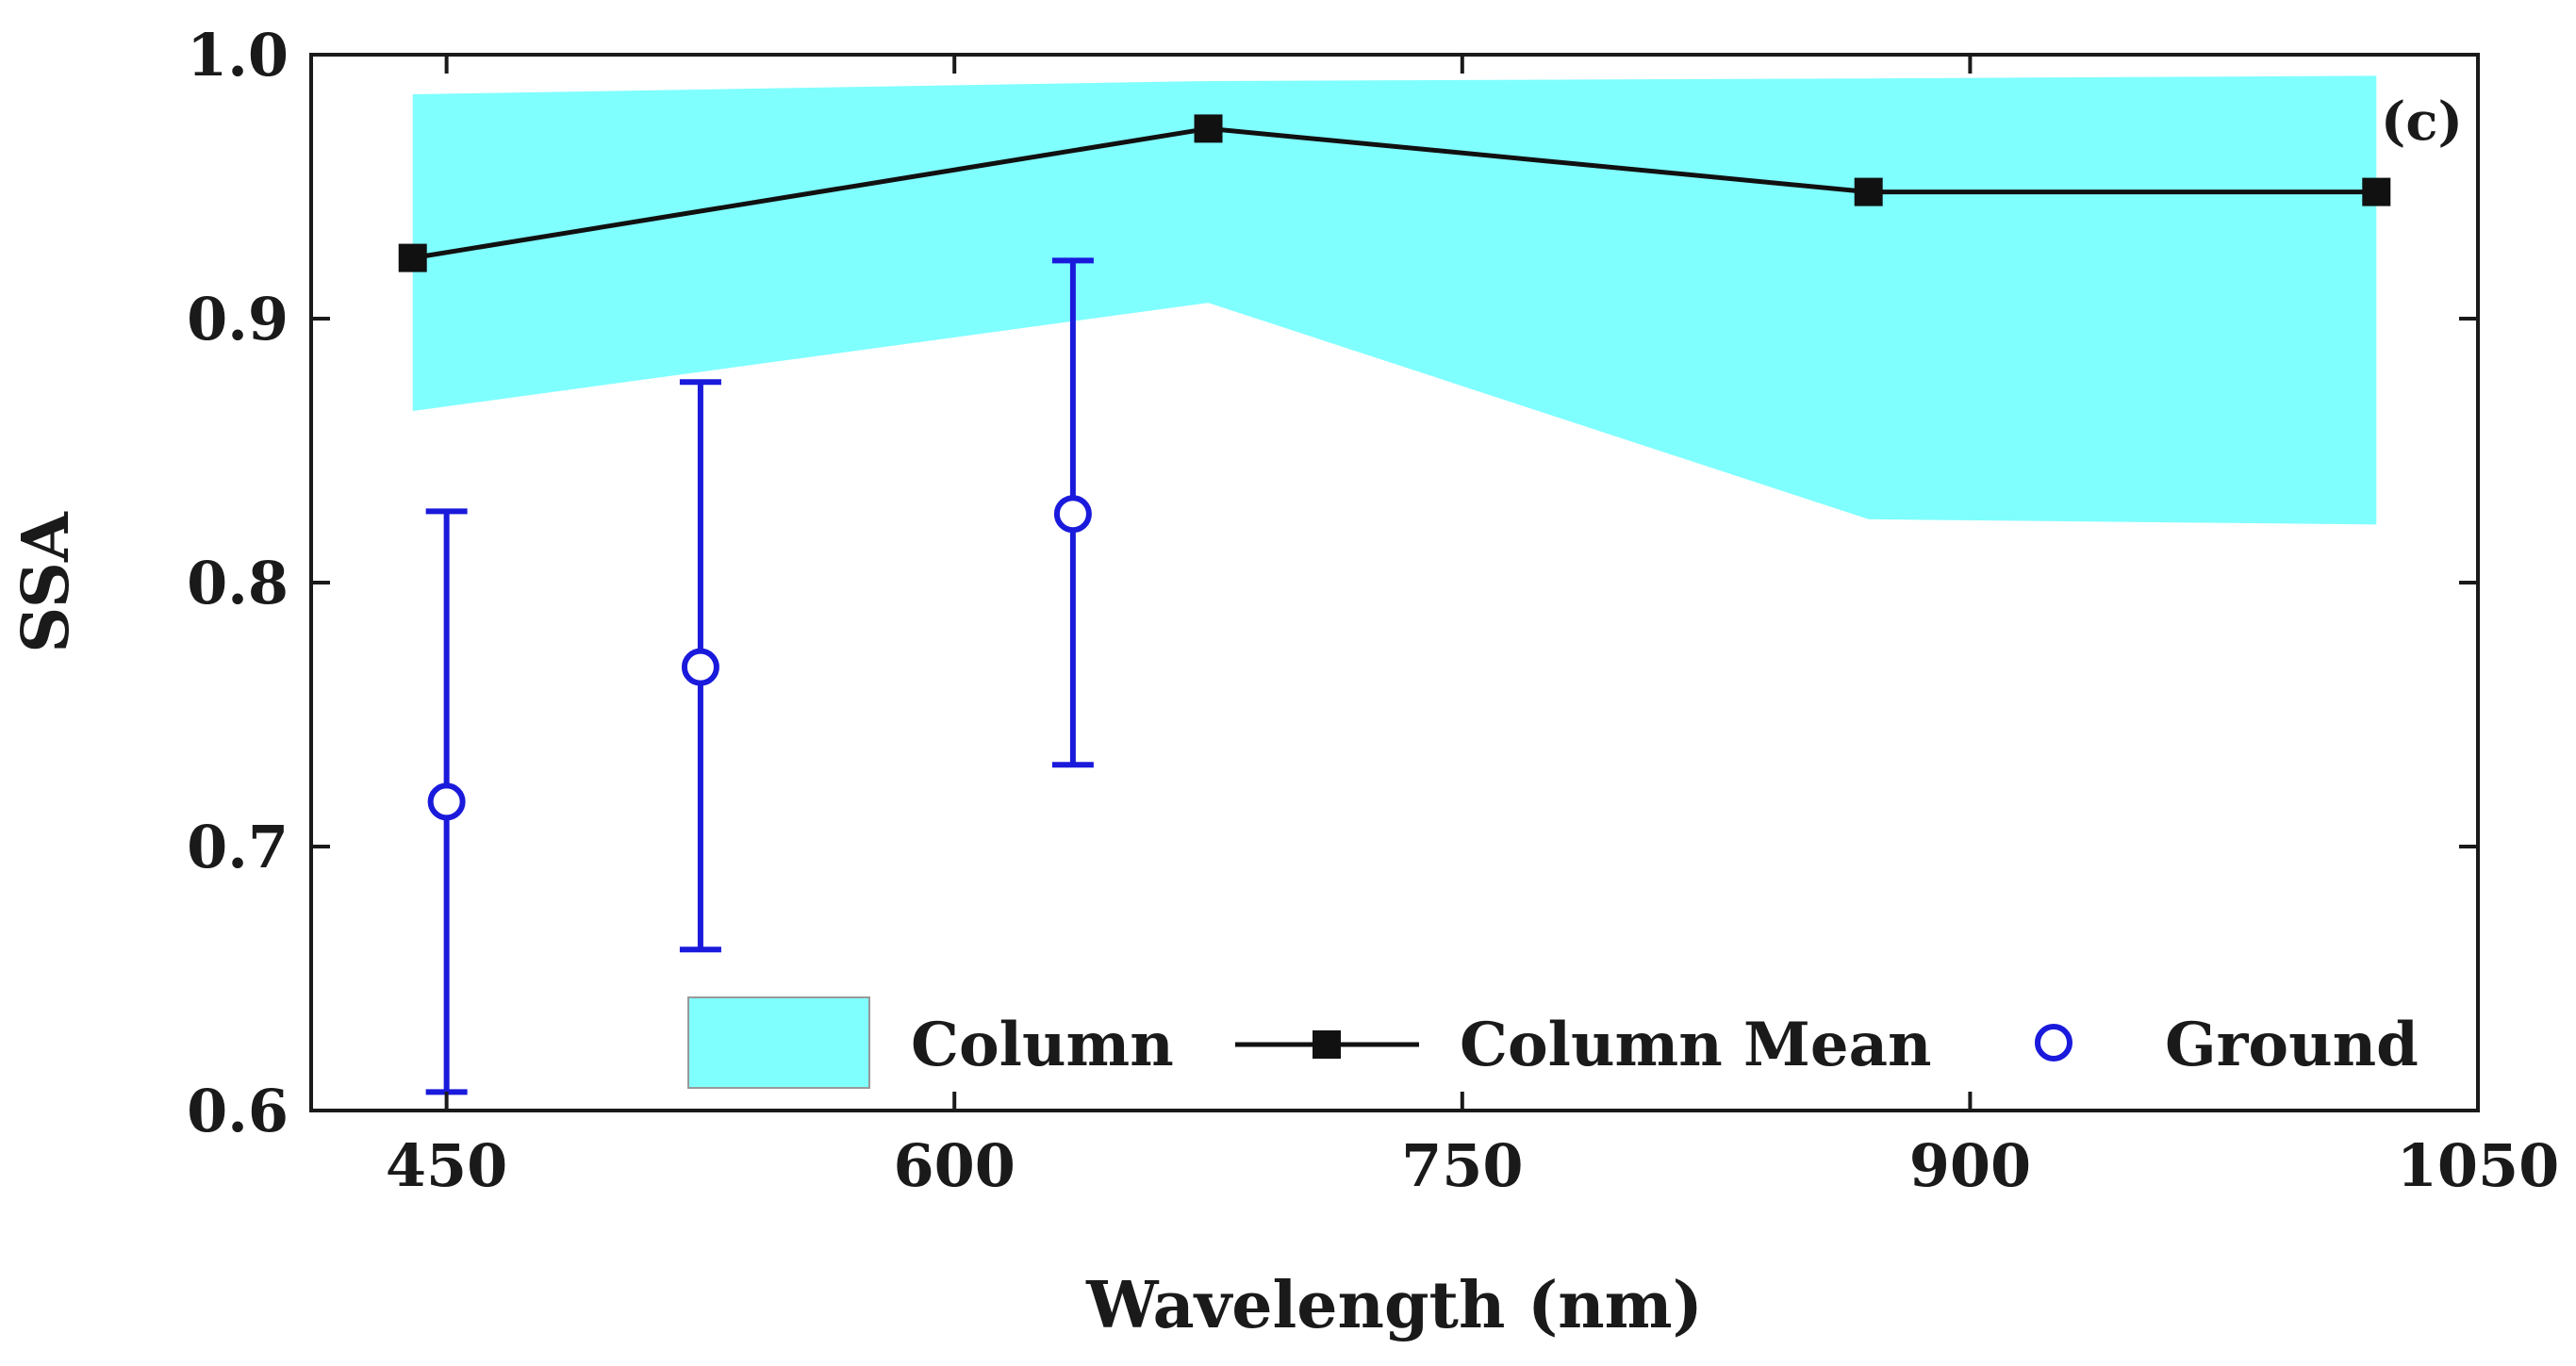 Image resolution: width=2576 pixels, height=1366 pixels. What do you see at coordinates (238, 583) in the screenshot?
I see `y-tick-label-2: 0.8` at bounding box center [238, 583].